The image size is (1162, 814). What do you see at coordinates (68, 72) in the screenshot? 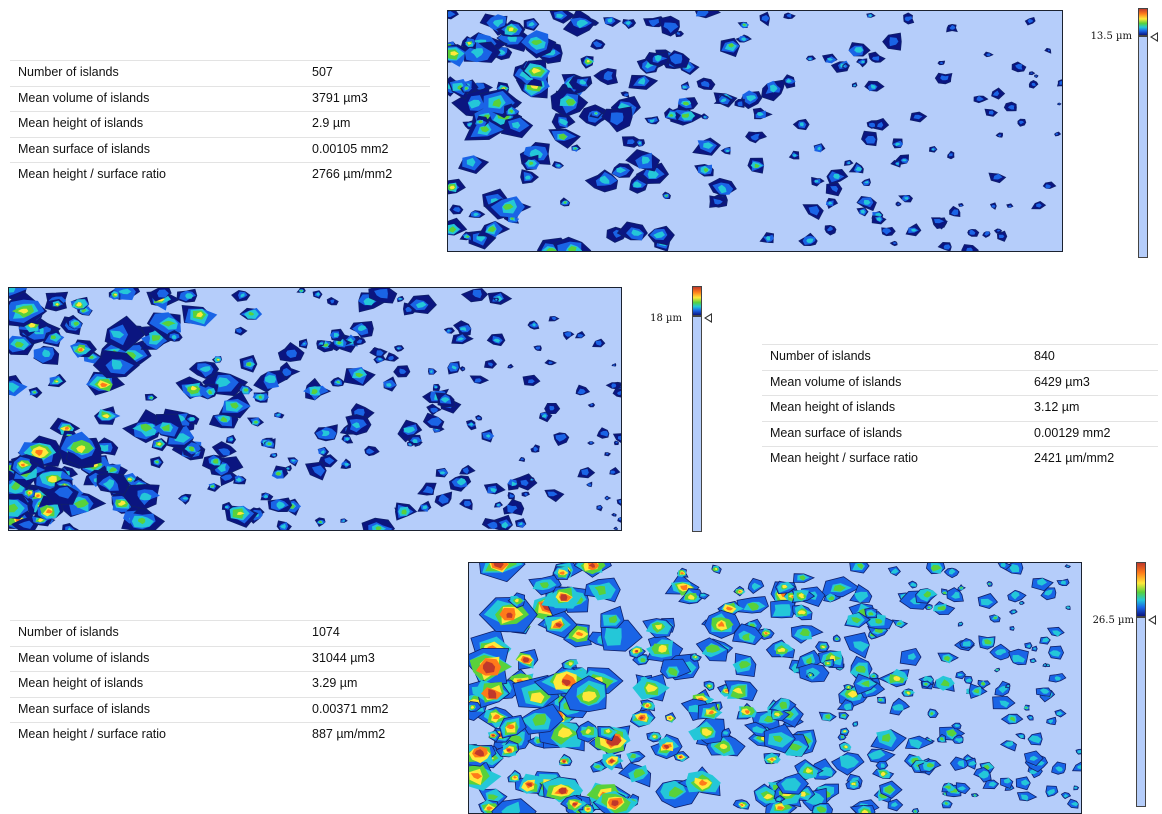
I see `stat-label: Number of islands` at bounding box center [68, 72].